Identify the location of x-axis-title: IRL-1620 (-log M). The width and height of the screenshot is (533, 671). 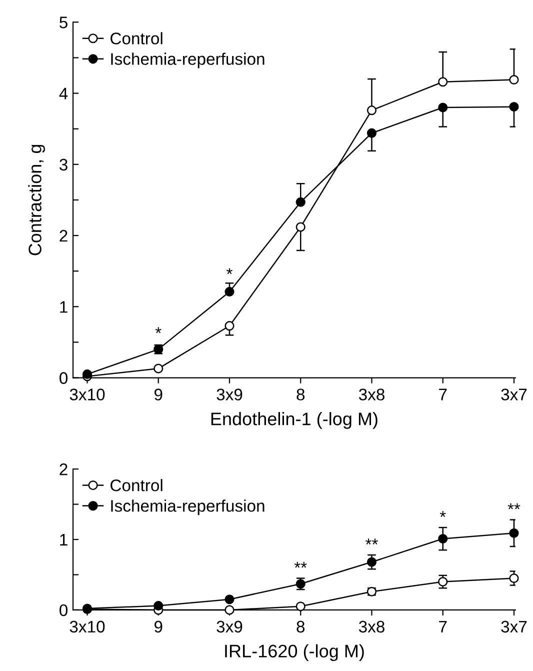
(294, 653).